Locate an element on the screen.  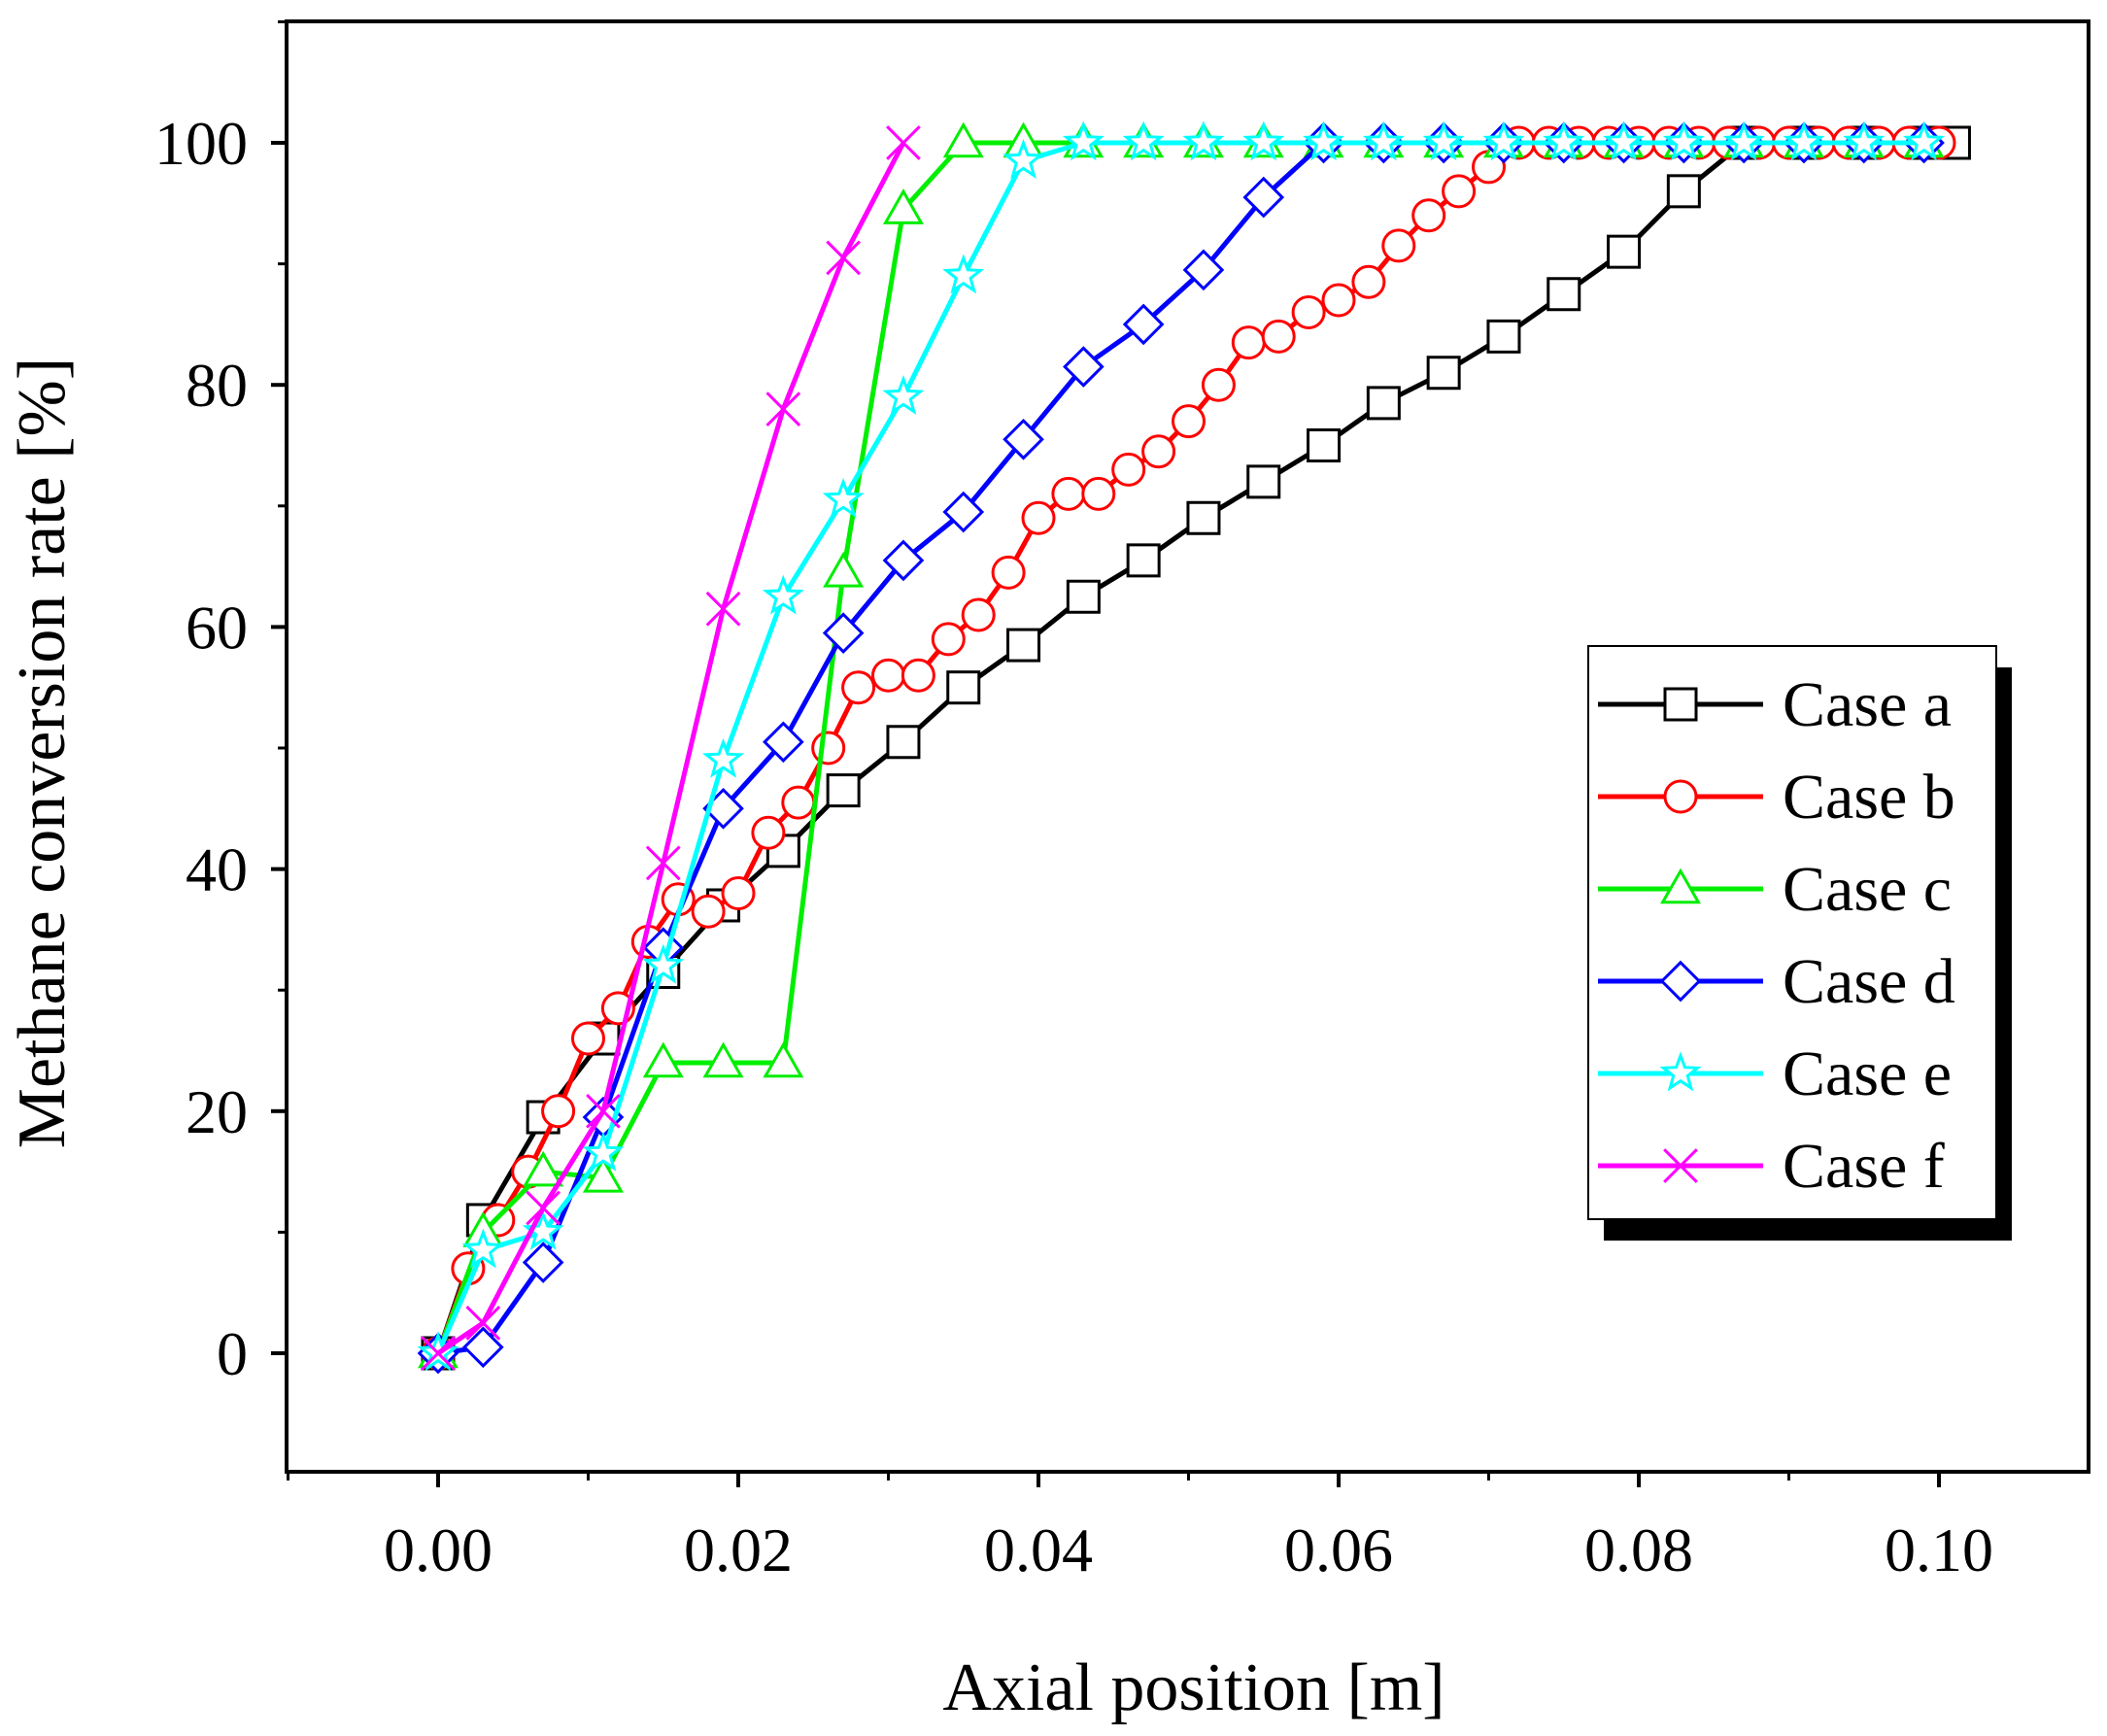
legend: Case a Case b Case c Case d Case e Case f is located at coordinates (1799, 943).